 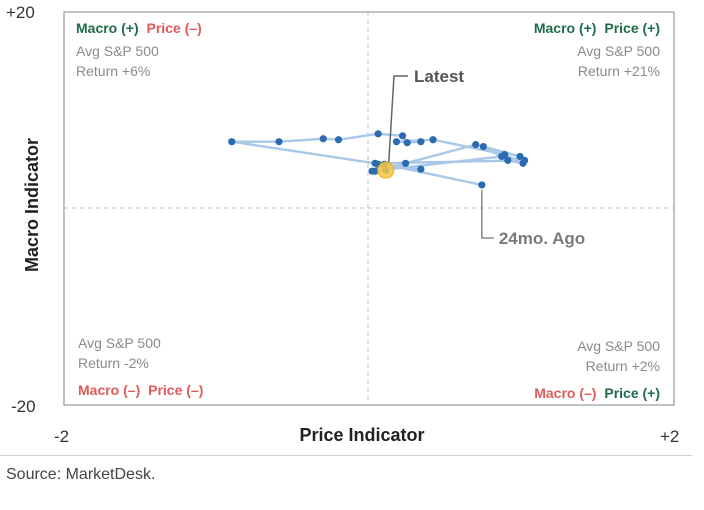 I want to click on y-axis-title: Macro Indicator, so click(x=32, y=205).